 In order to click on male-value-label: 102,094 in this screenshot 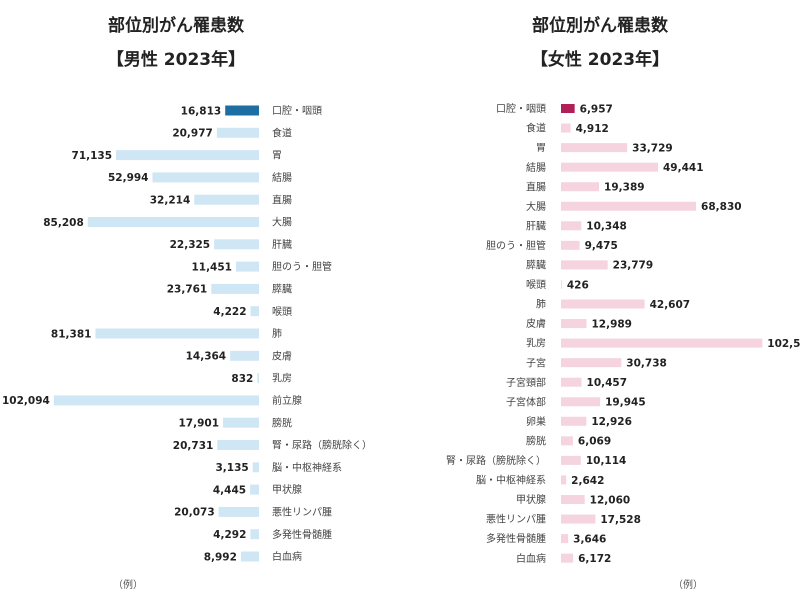, I will do `click(26, 401)`.